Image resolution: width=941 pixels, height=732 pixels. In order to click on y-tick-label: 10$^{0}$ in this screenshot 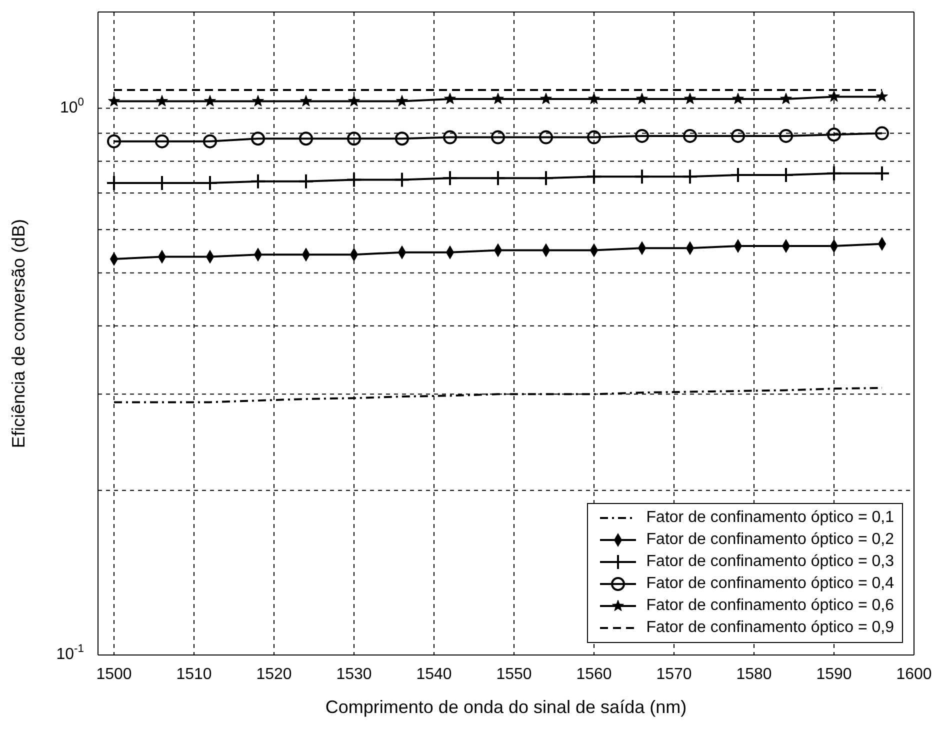, I will do `click(72, 106)`.